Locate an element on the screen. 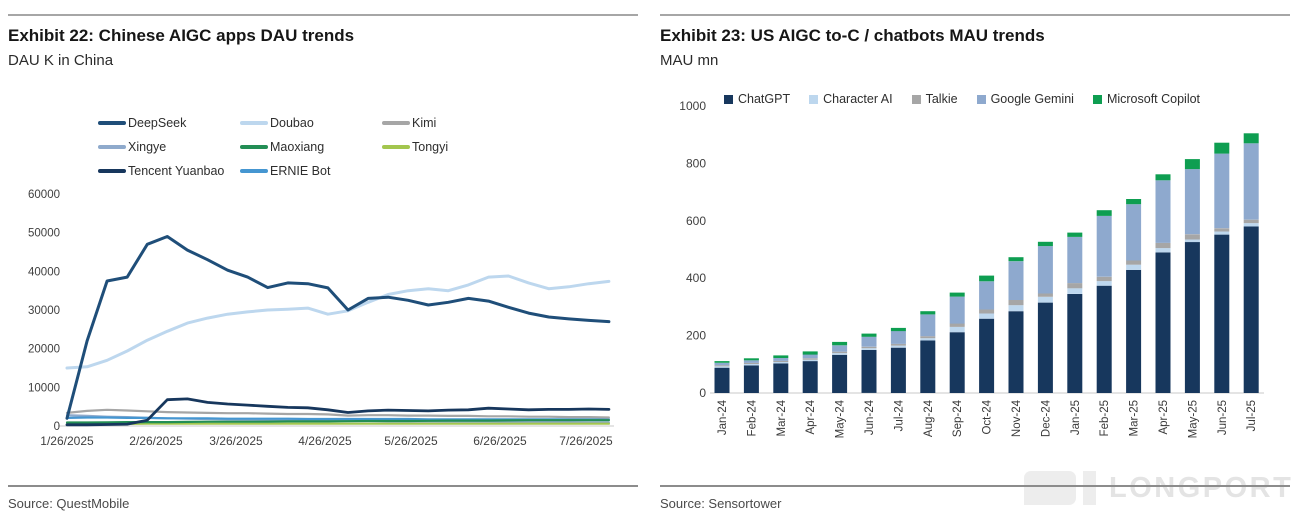 This screenshot has height=516, width=1300. line-series-tencent-yuanbao is located at coordinates (338, 412).